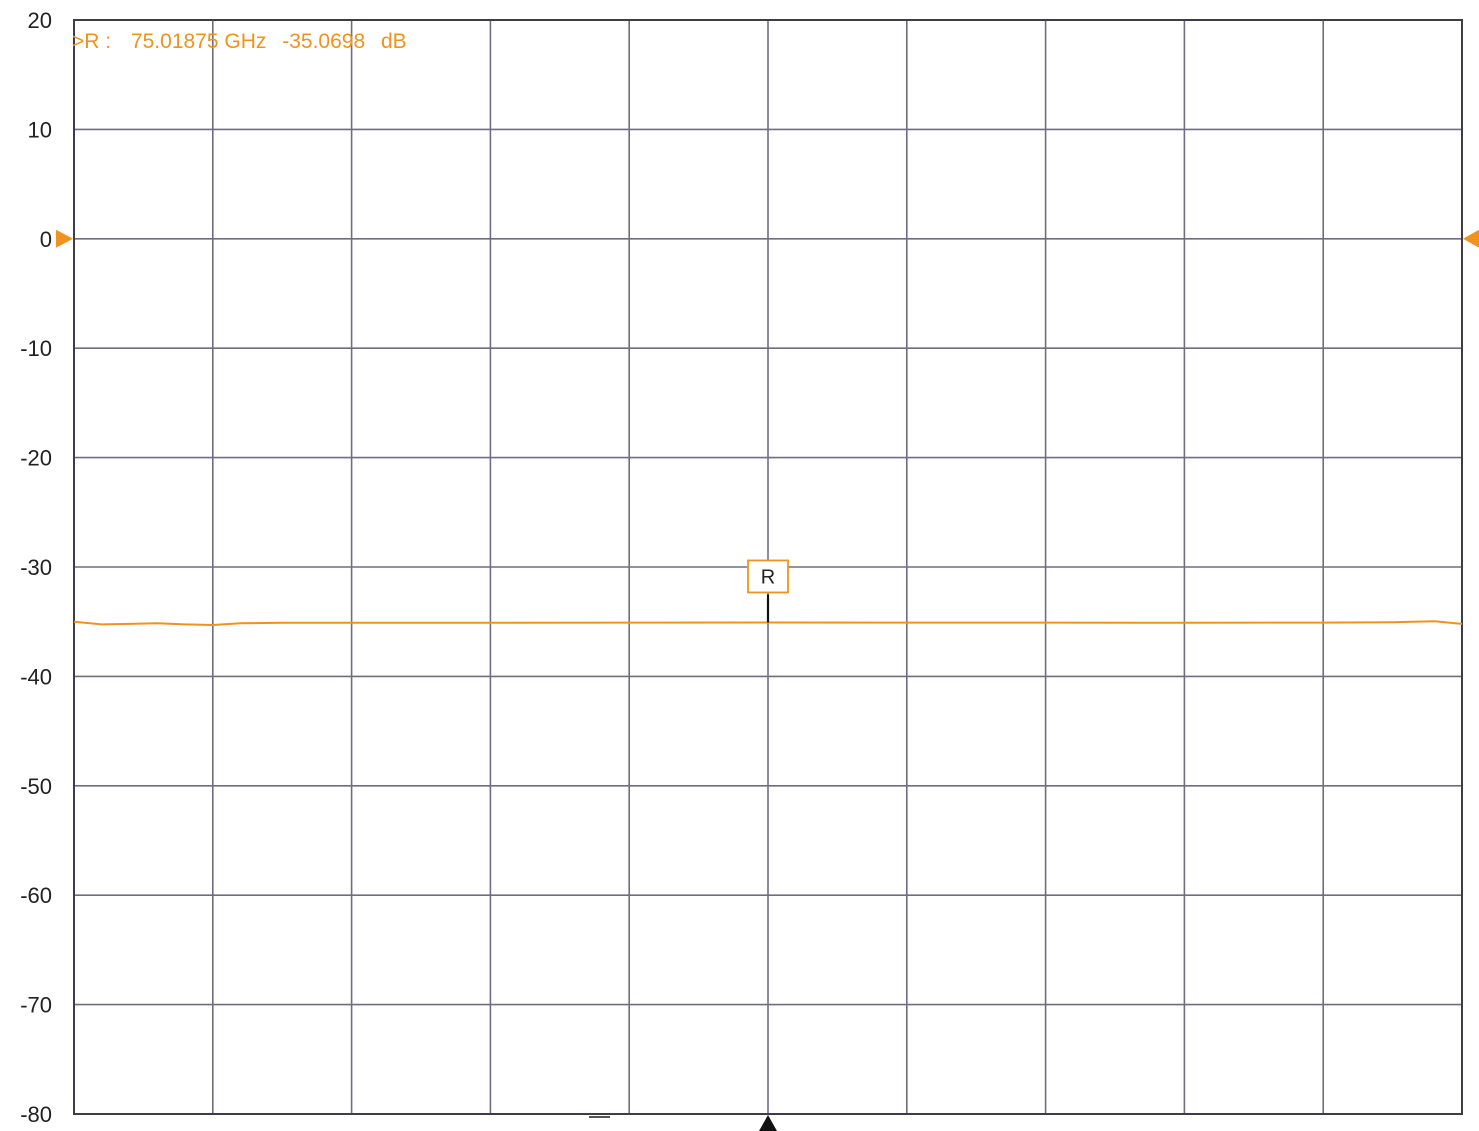 The height and width of the screenshot is (1131, 1479). I want to click on y-tick-label: -30, so click(36, 567).